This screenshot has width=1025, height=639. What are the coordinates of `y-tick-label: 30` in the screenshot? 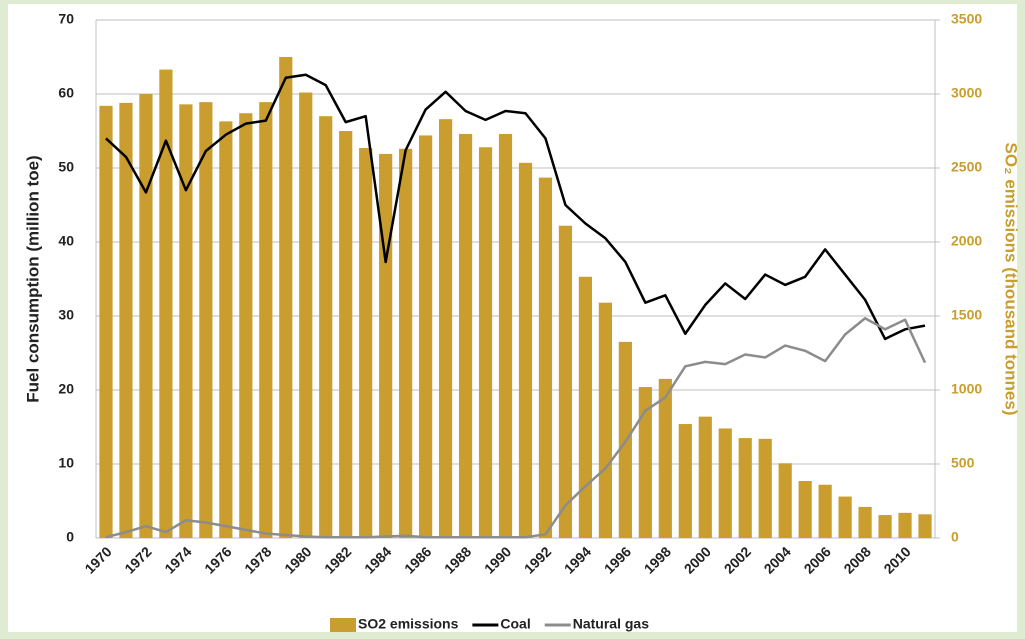 It's located at (66, 315).